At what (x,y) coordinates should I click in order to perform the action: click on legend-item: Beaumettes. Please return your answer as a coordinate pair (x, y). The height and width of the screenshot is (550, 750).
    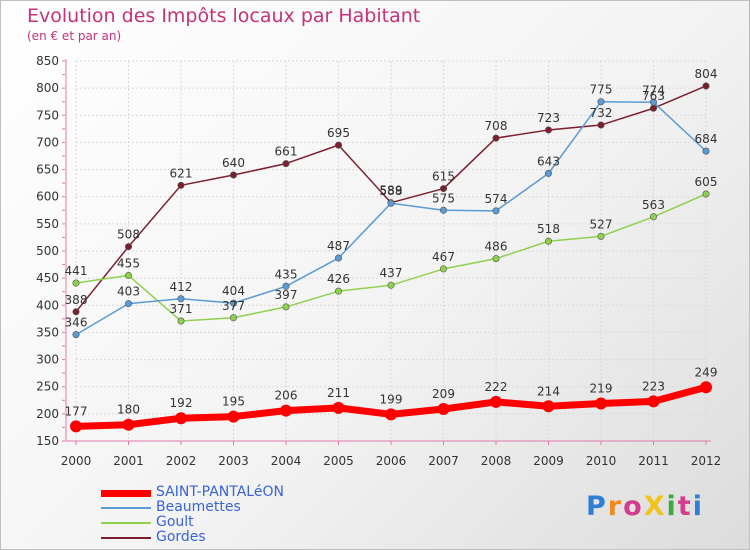
    Looking at the image, I should click on (231, 507).